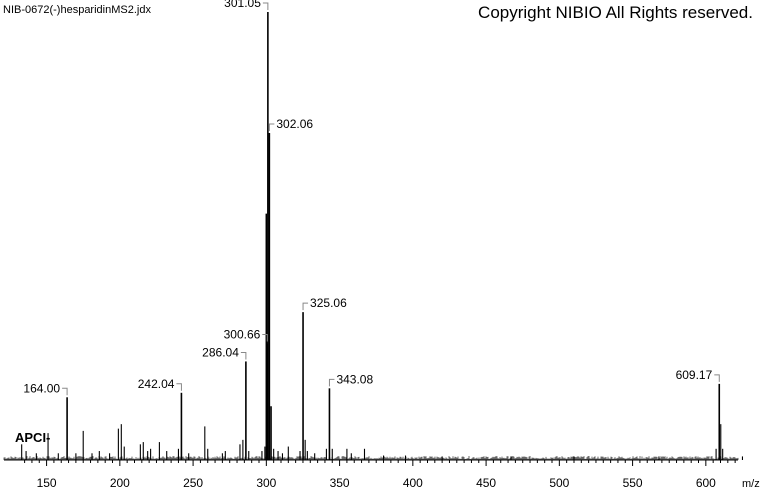 The image size is (760, 492). What do you see at coordinates (77, 10) in the screenshot?
I see `spectrum-filename: NIB-0672(-)hesparidinMS2.jdx` at bounding box center [77, 10].